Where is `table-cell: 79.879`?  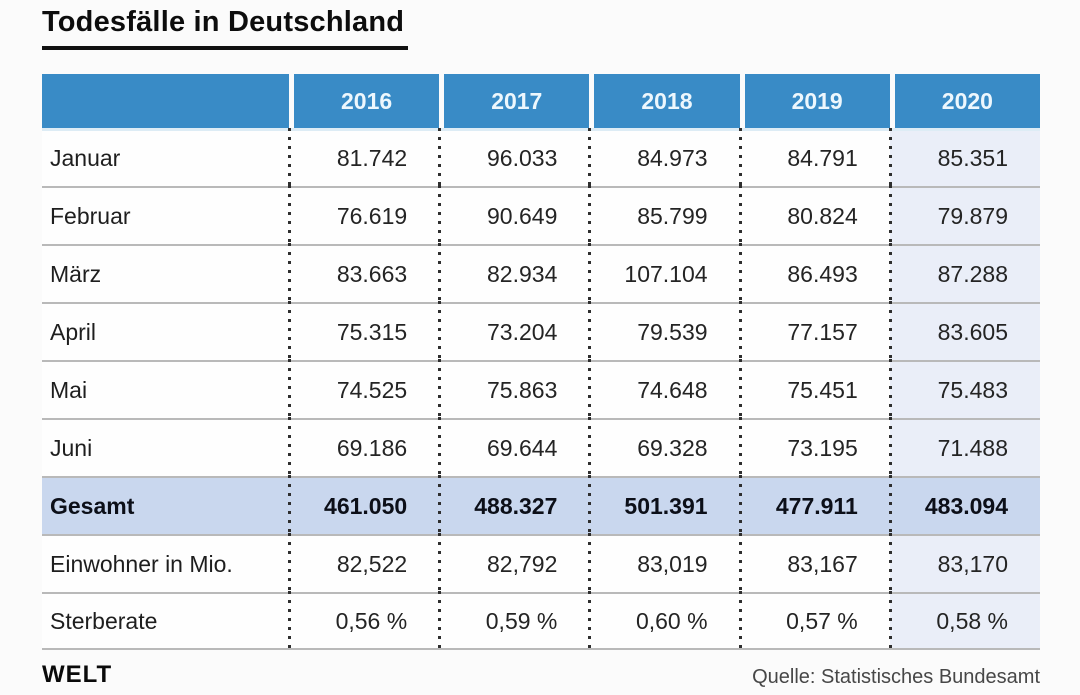 table-cell: 79.879 is located at coordinates (964, 215).